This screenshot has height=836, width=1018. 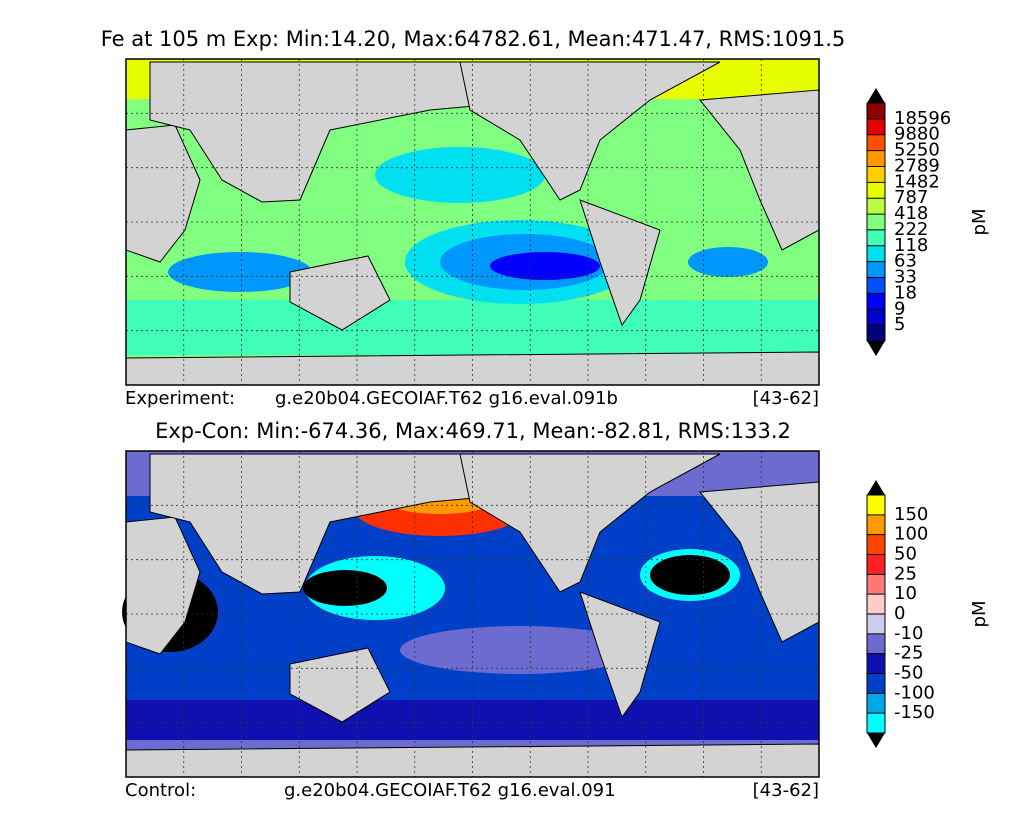 What do you see at coordinates (911, 197) in the screenshot?
I see `colorbar-label: 787` at bounding box center [911, 197].